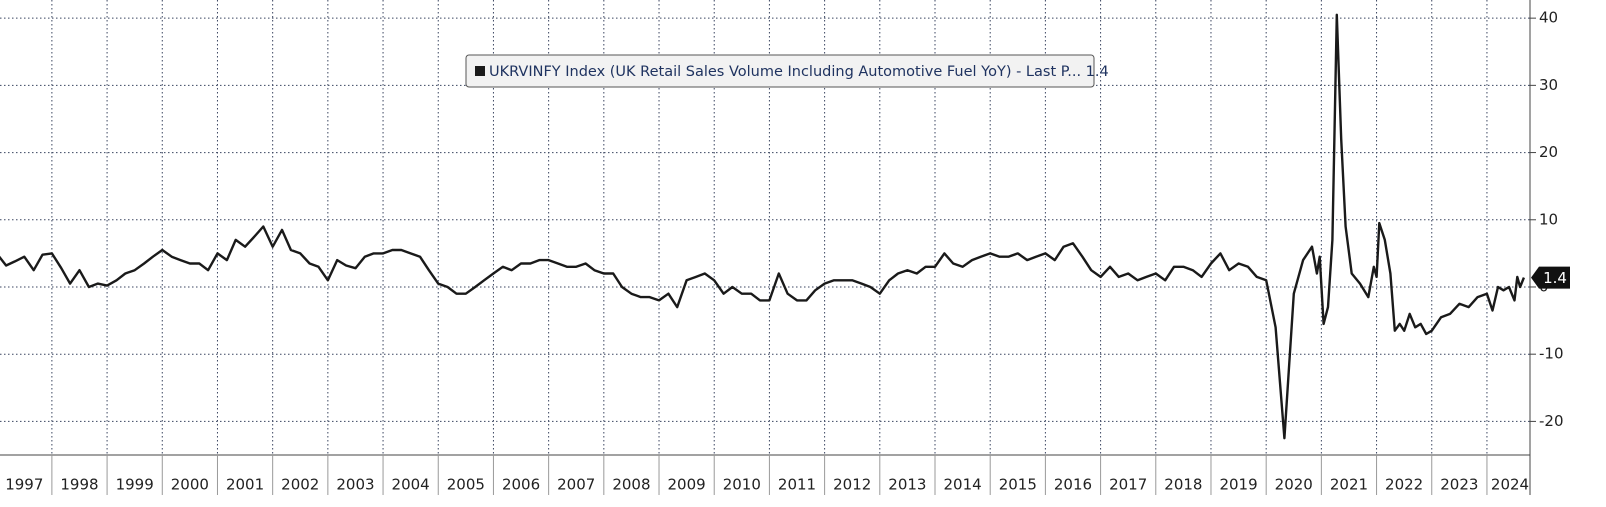 The width and height of the screenshot is (1606, 507). What do you see at coordinates (79, 485) in the screenshot?
I see `x-tick-label: 1998` at bounding box center [79, 485].